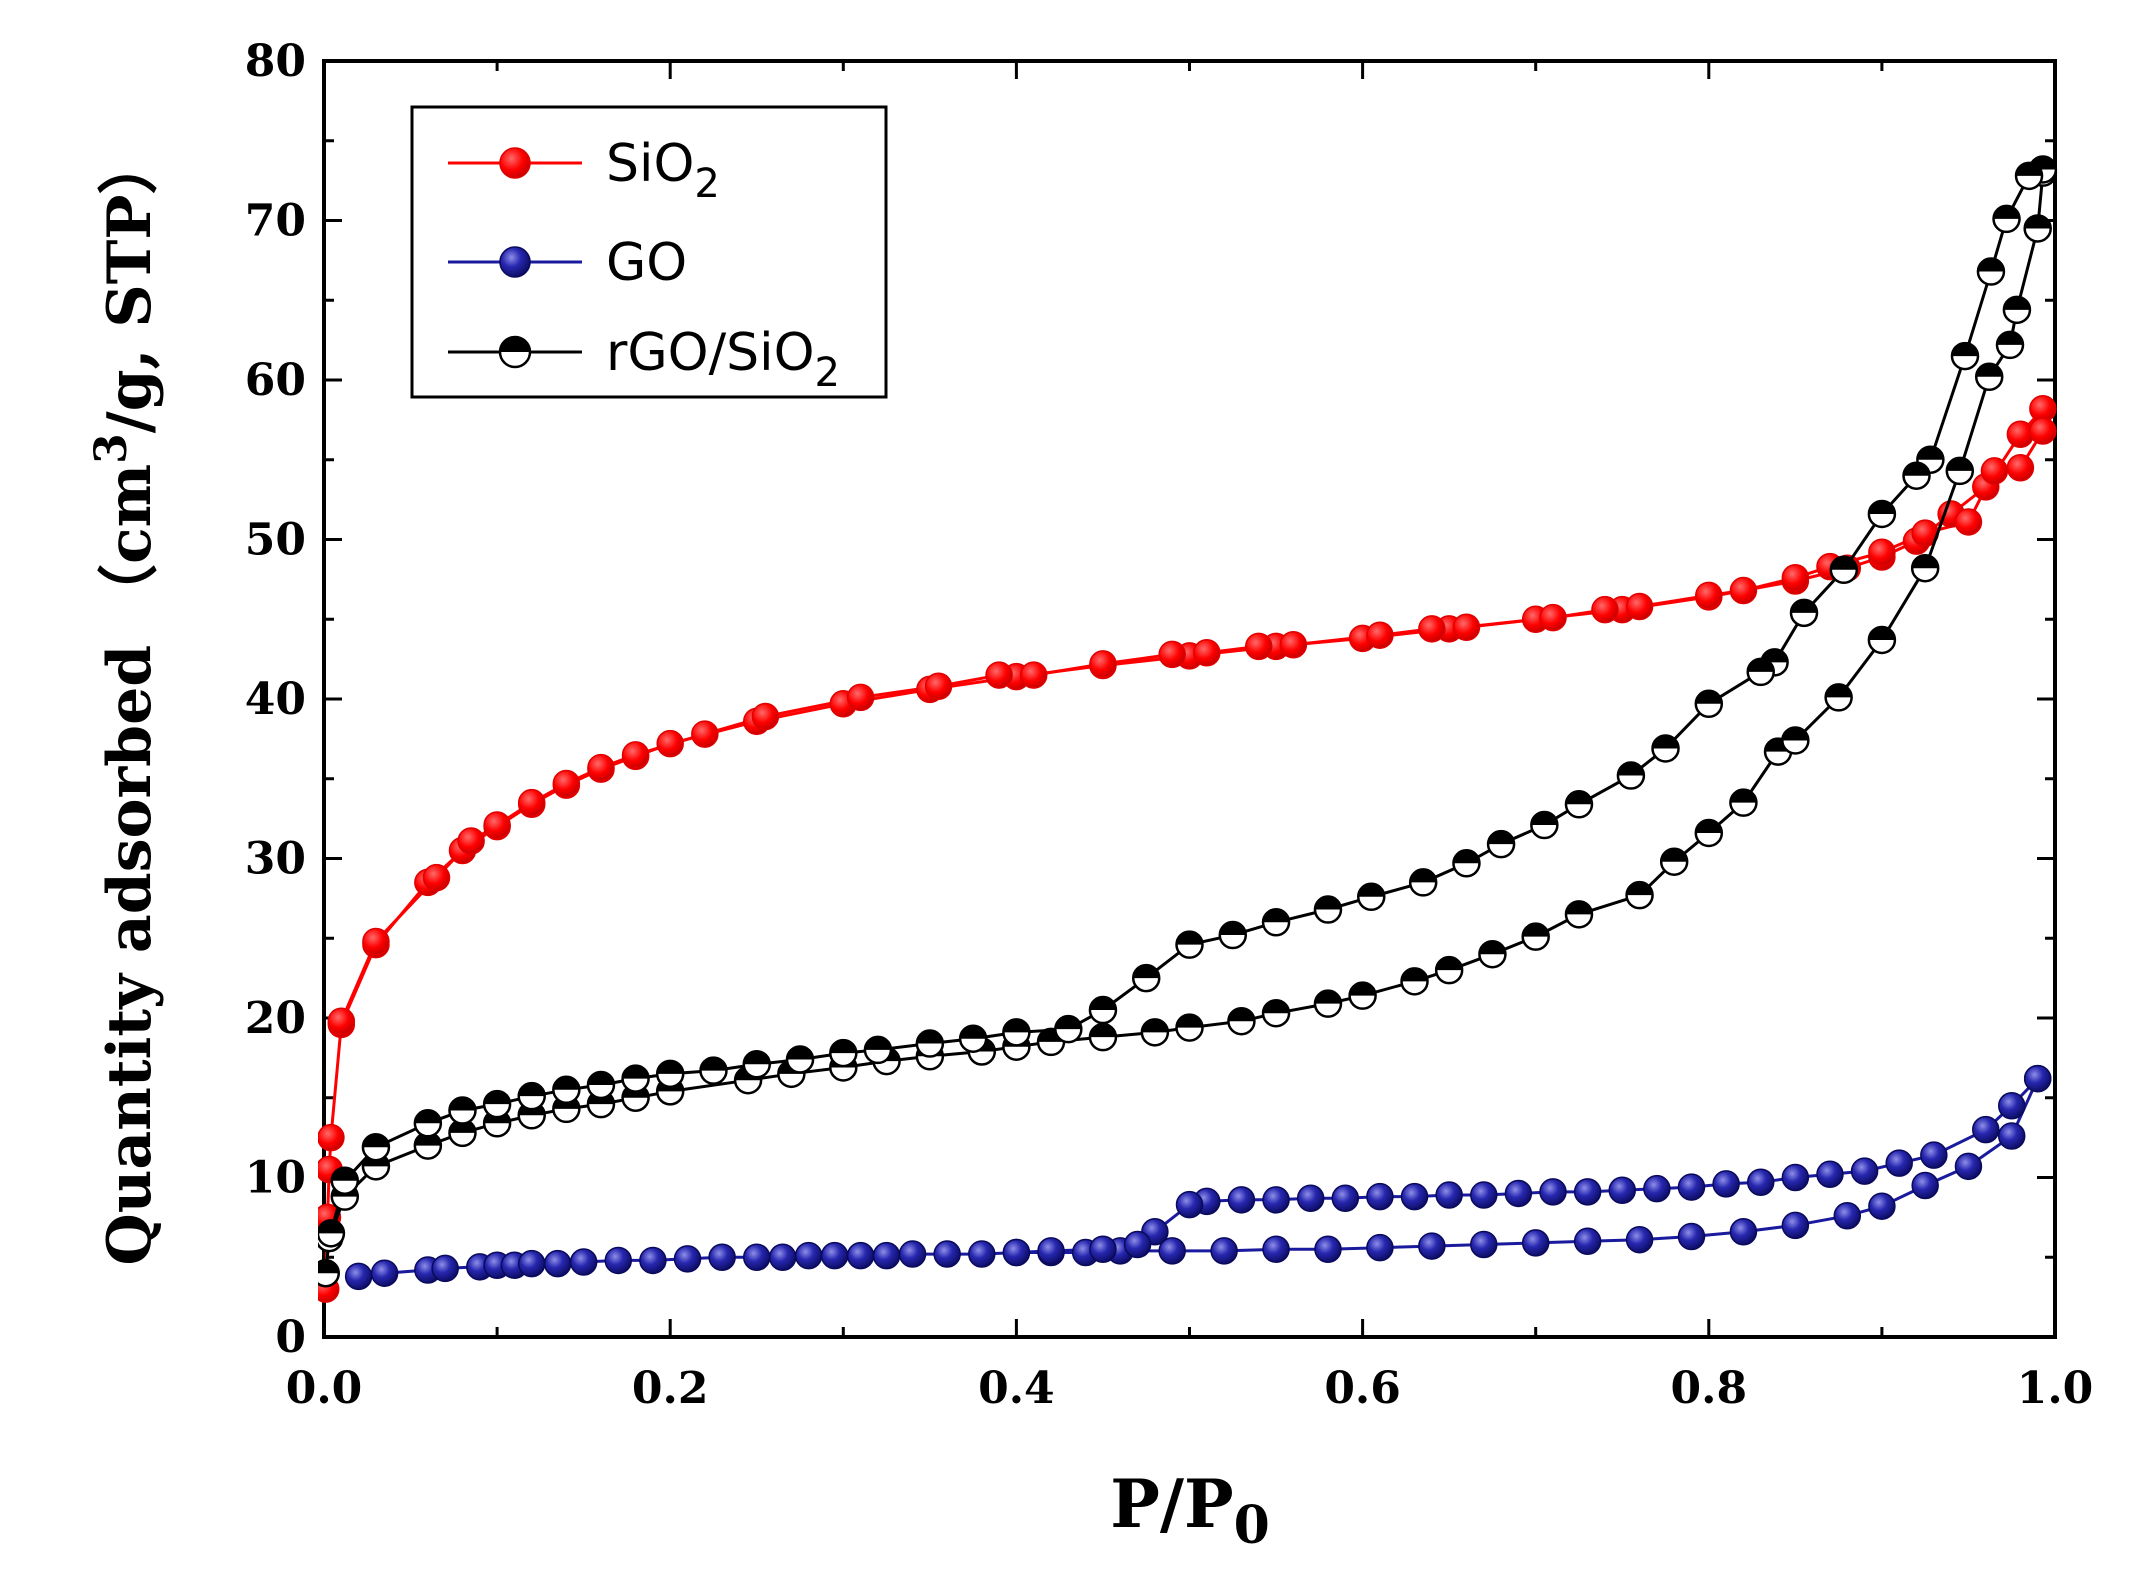 This screenshot has width=2149, height=1571. I want to click on y-tick-label: 30, so click(275, 859).